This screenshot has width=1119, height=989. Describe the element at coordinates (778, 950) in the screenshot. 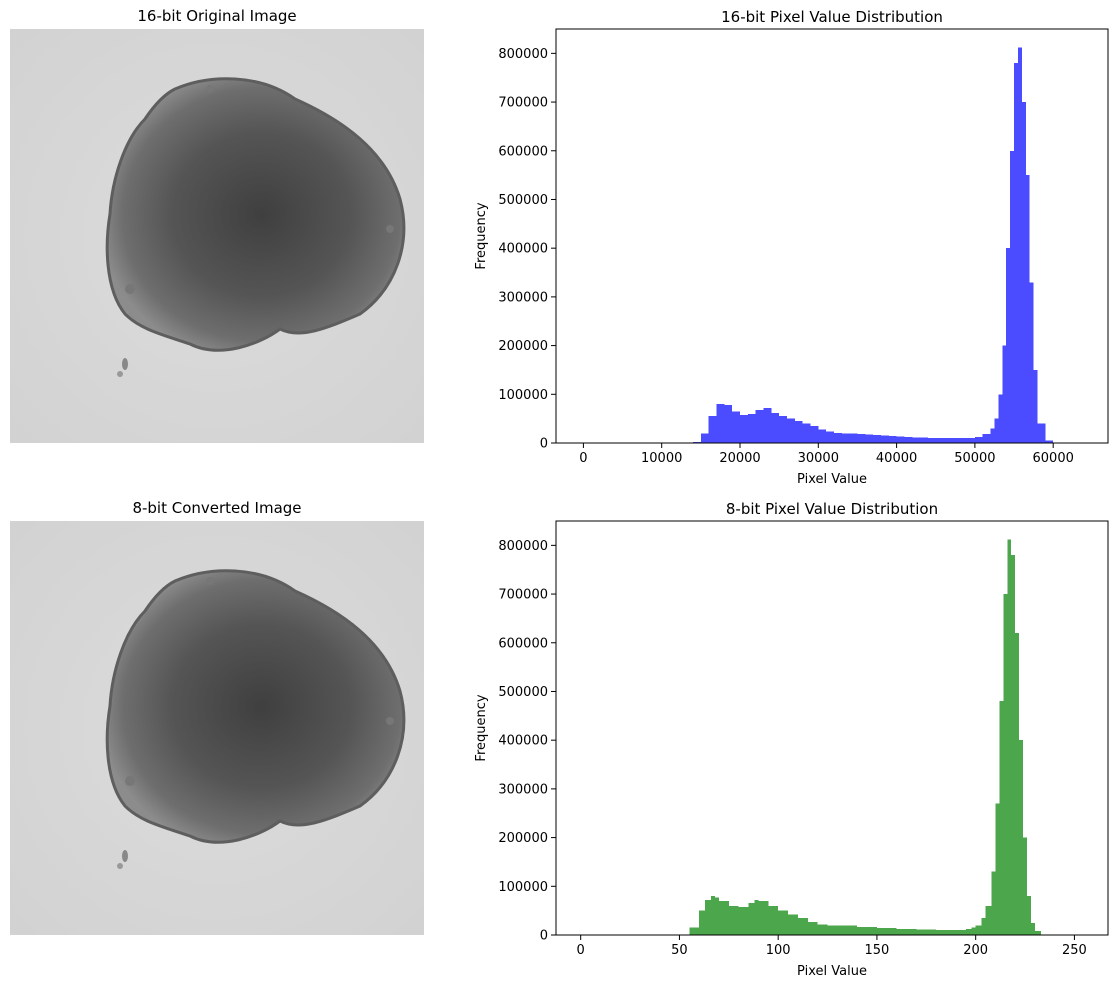

I see `x-tick-label: 100` at that location.